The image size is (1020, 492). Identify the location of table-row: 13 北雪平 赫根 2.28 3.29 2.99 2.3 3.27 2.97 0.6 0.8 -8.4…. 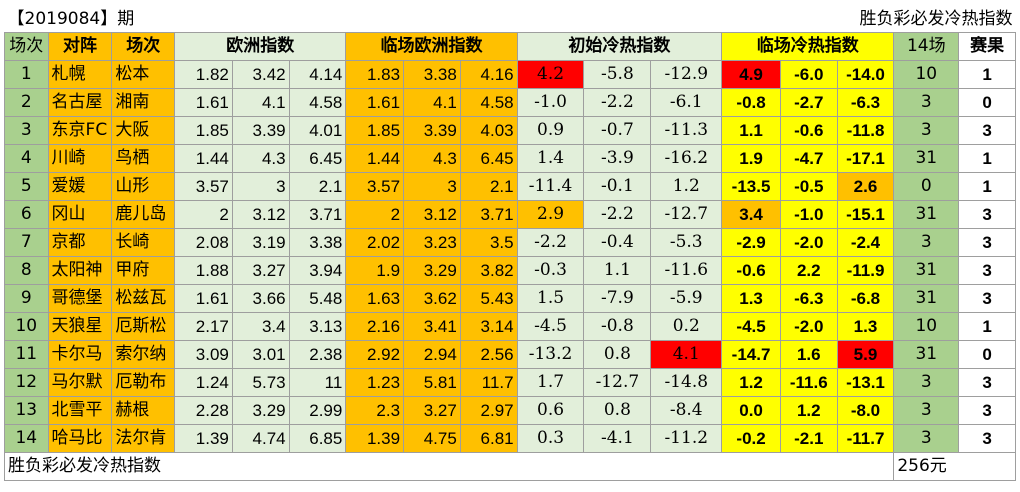
(510, 410).